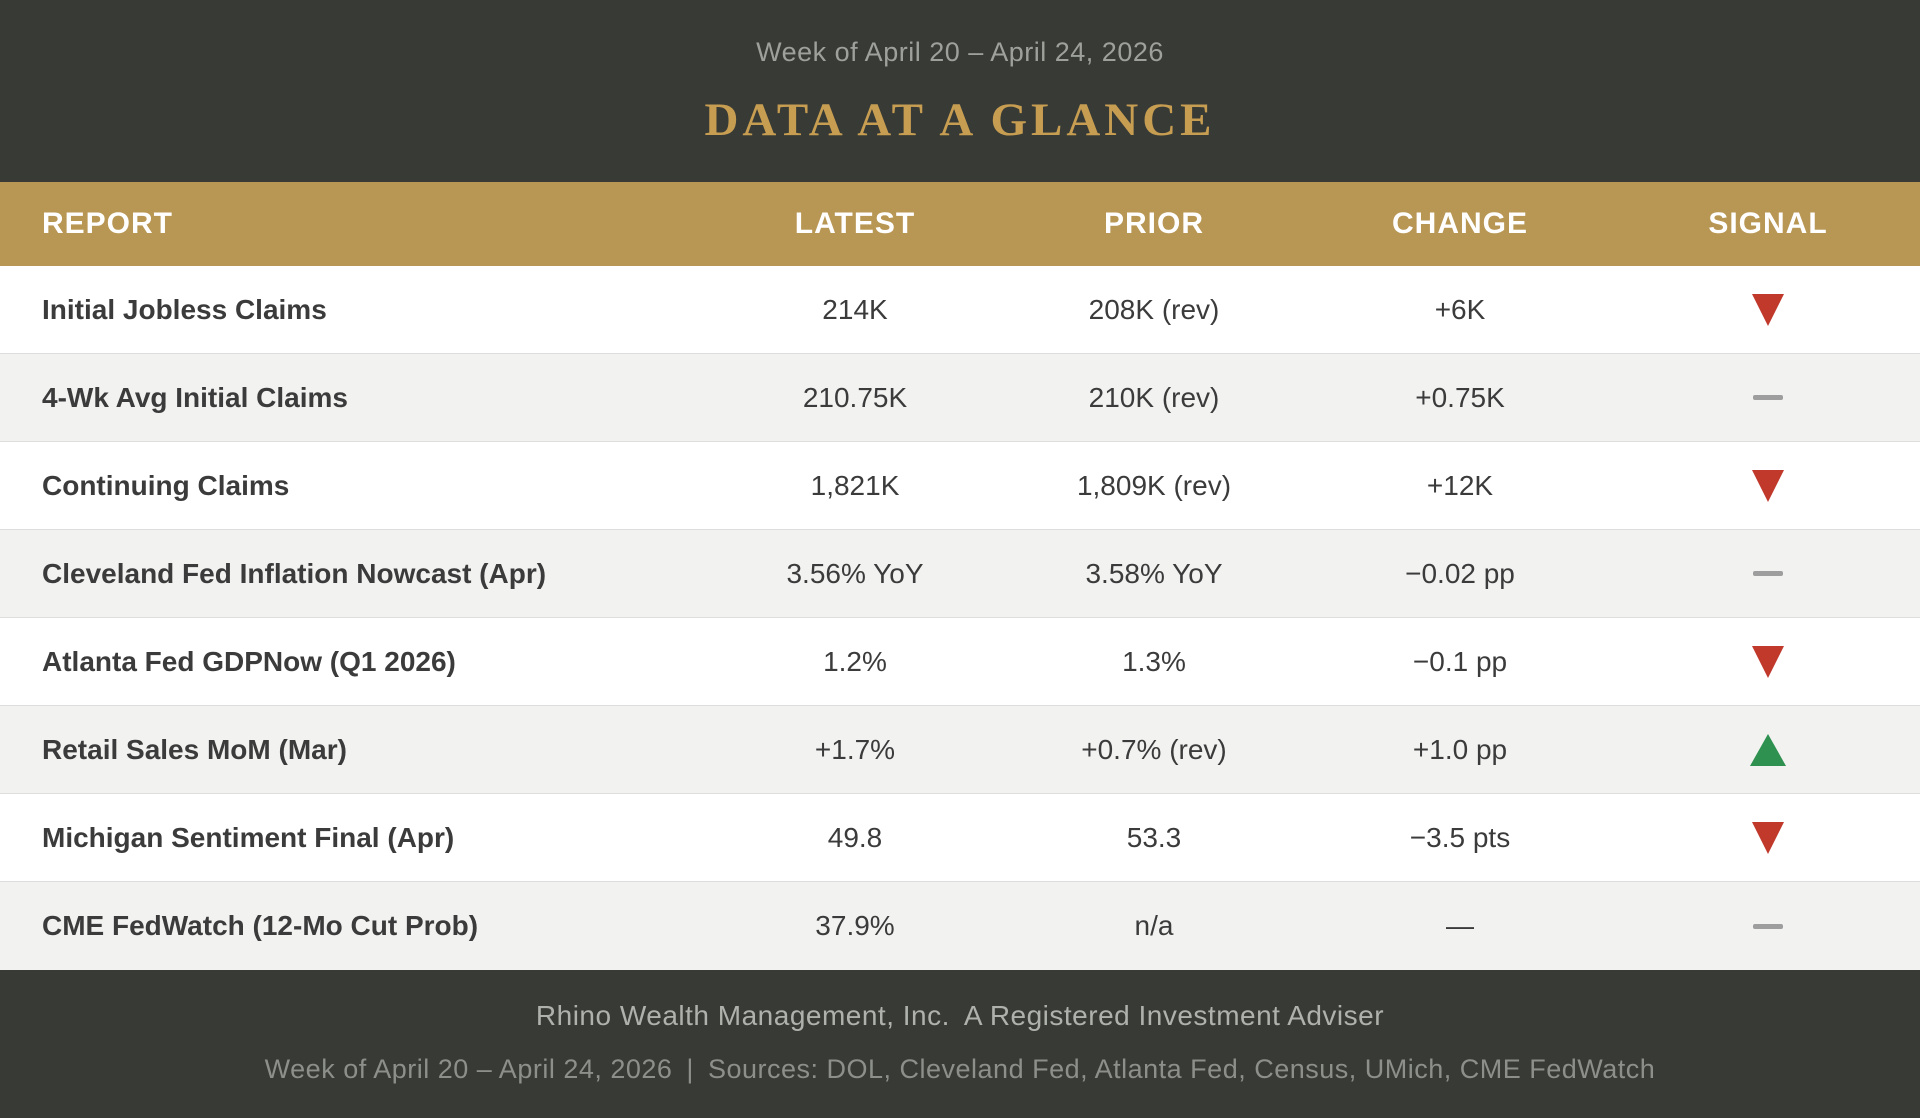 This screenshot has height=1118, width=1920. Describe the element at coordinates (960, 224) in the screenshot. I see `table-header-row: REPORT LATEST PRIOR CHANGE SIGNAL` at that location.